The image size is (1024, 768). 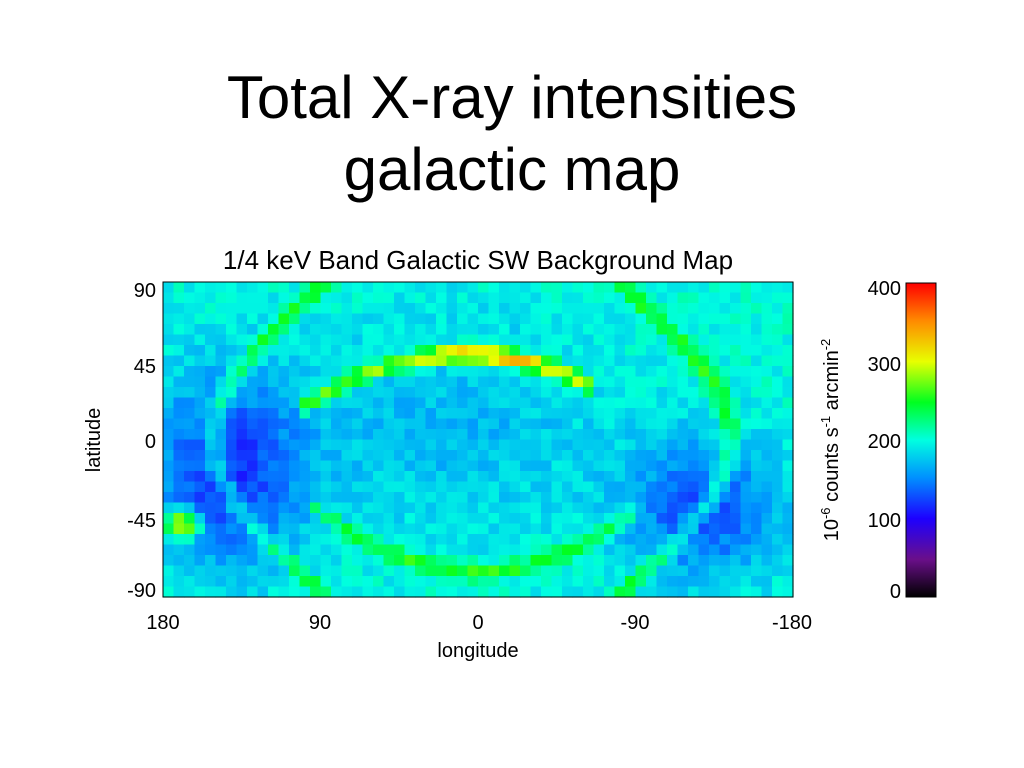 I want to click on colorbar-tick-label: 100, so click(x=884, y=521).